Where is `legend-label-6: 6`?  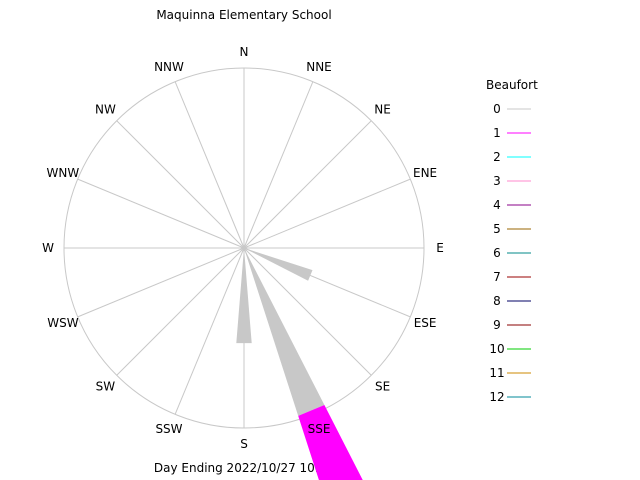 legend-label-6: 6 is located at coordinates (497, 253).